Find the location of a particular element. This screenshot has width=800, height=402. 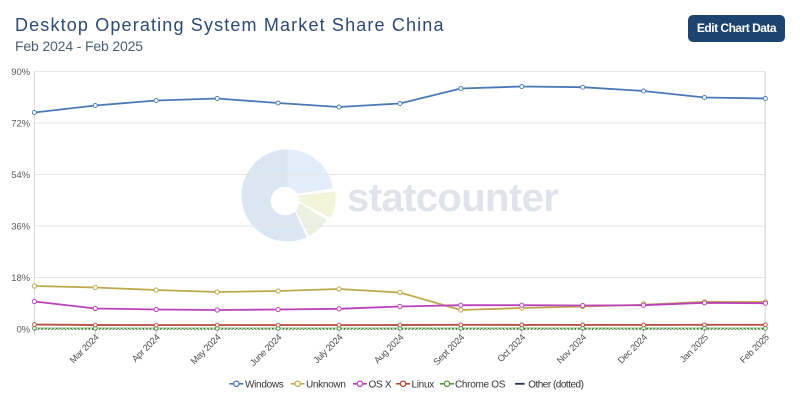

svg-text: Nov 2024 is located at coordinates (571, 348).